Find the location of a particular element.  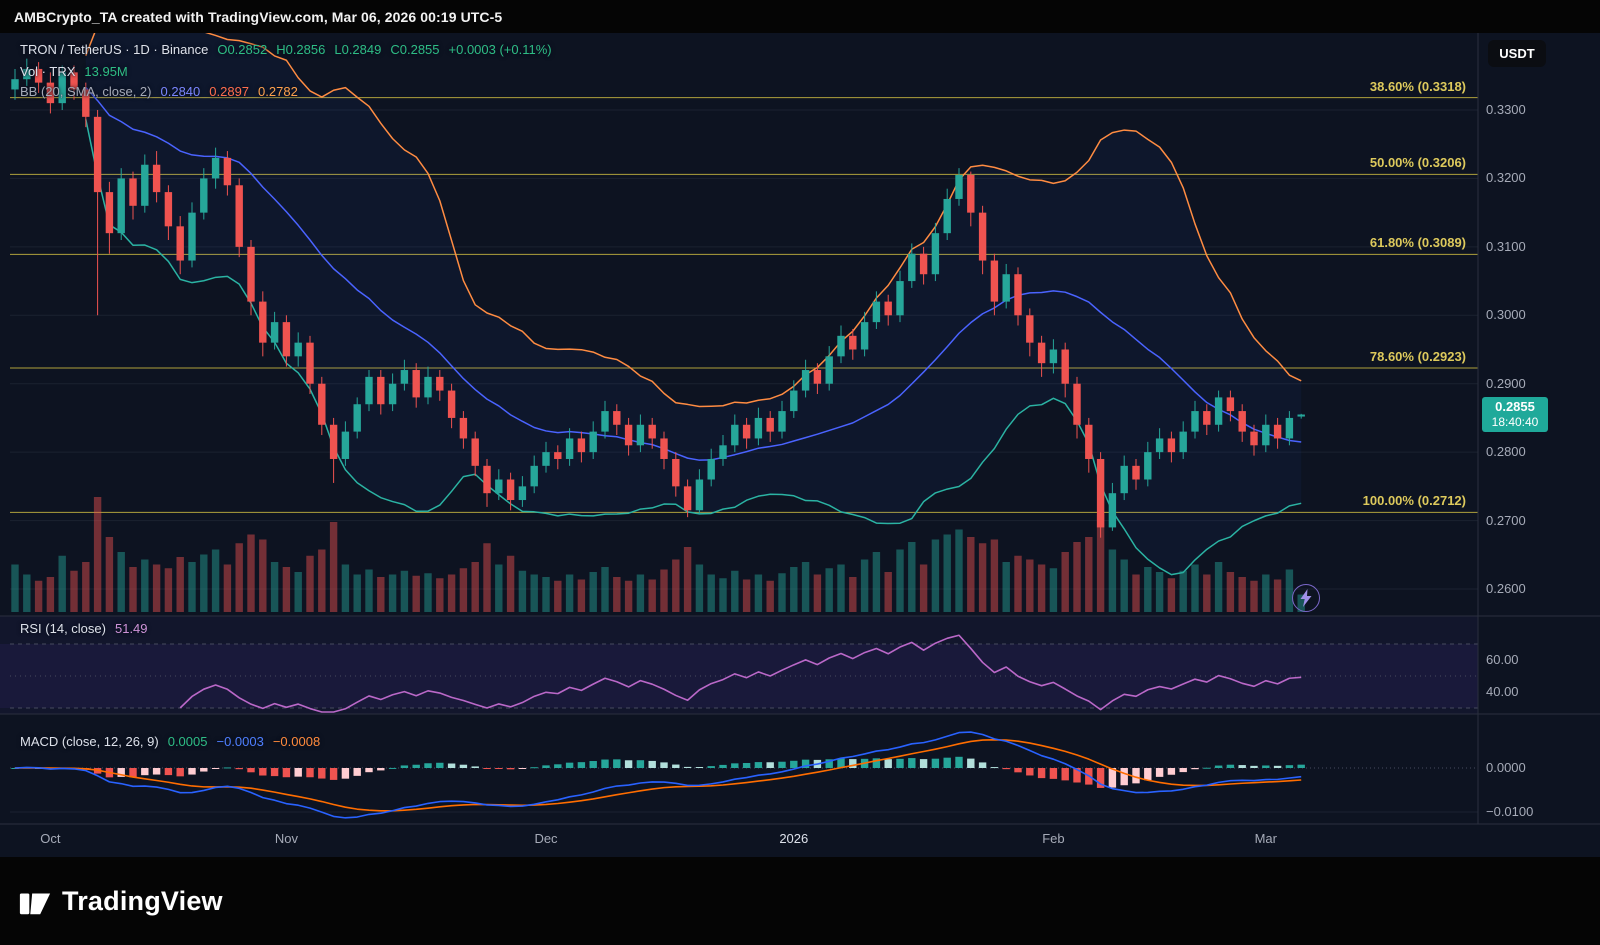

fib-level-label: 50.00% (0.3206) is located at coordinates (1417, 163).